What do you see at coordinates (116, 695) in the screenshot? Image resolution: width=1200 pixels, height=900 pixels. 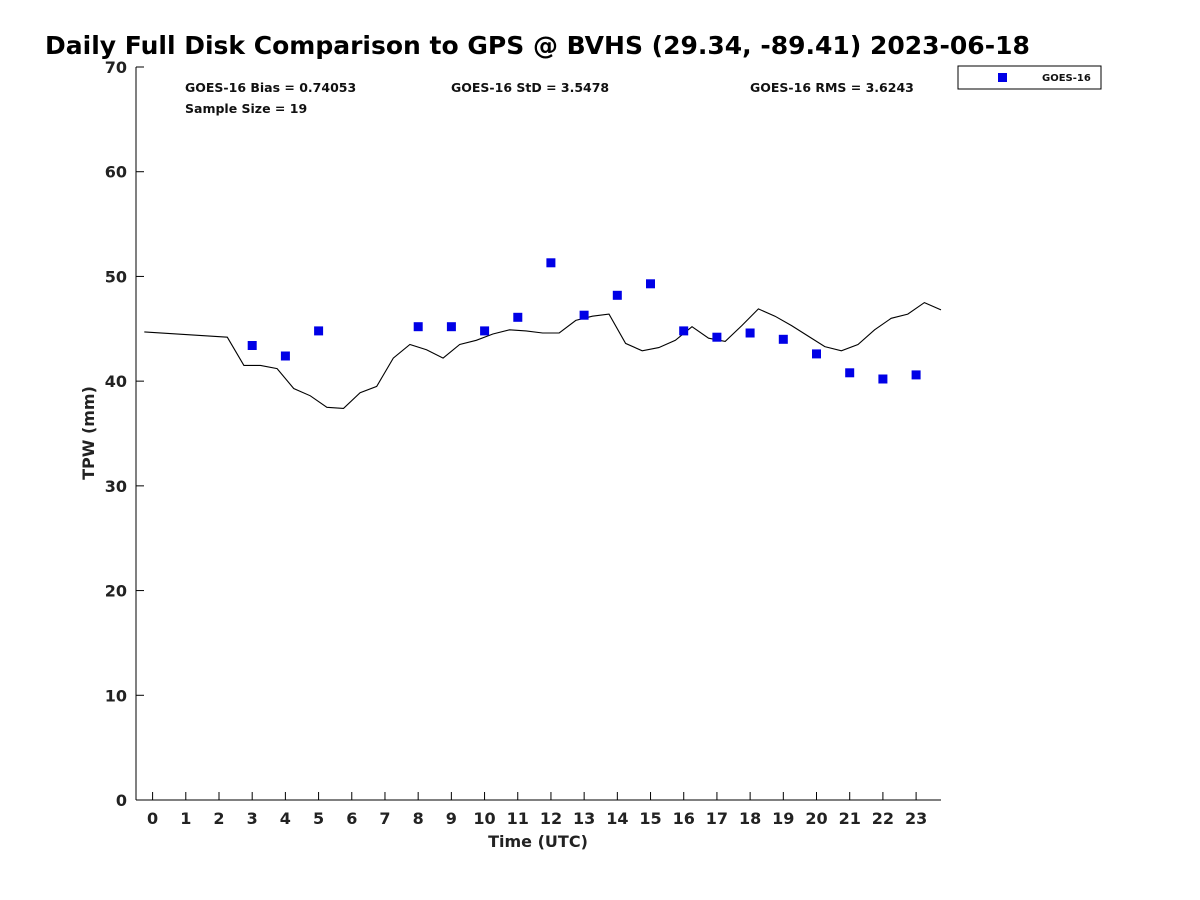 I see `y-tick-label: 10` at bounding box center [116, 695].